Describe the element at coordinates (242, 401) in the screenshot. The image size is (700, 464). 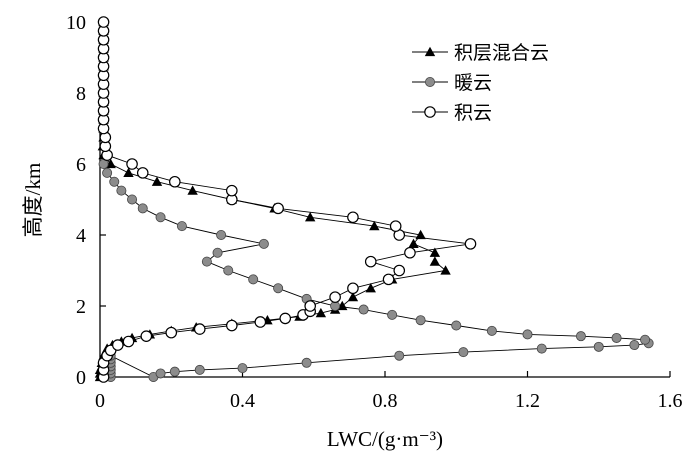
I see `x-tick-label: 0.4` at that location.